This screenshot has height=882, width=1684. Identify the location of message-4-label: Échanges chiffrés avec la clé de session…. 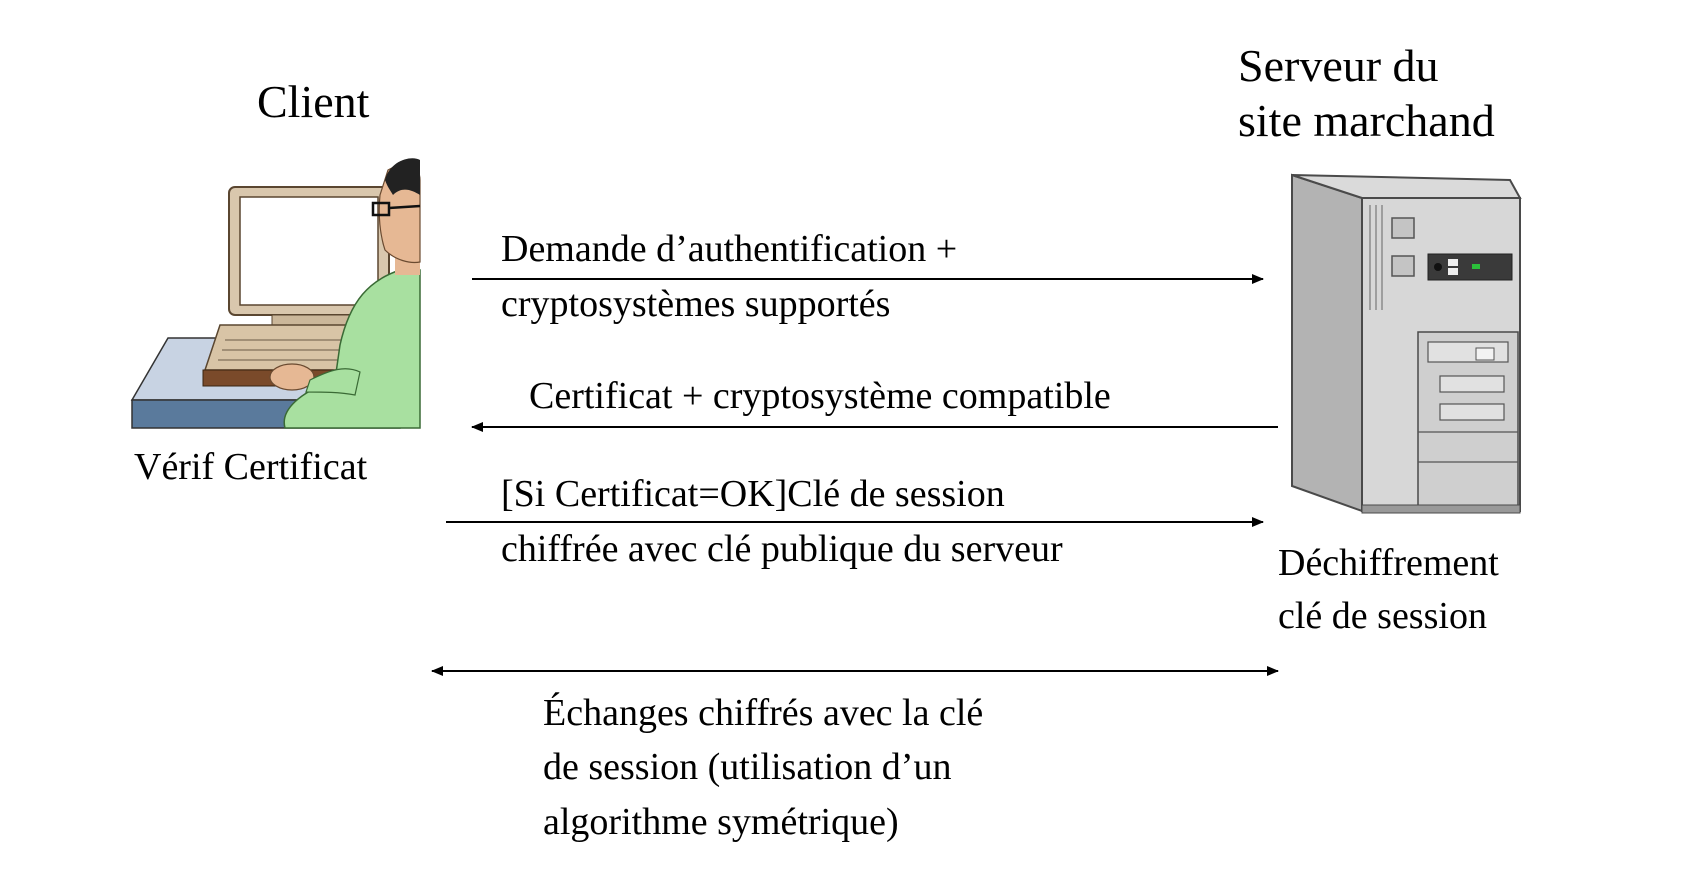
(763, 767).